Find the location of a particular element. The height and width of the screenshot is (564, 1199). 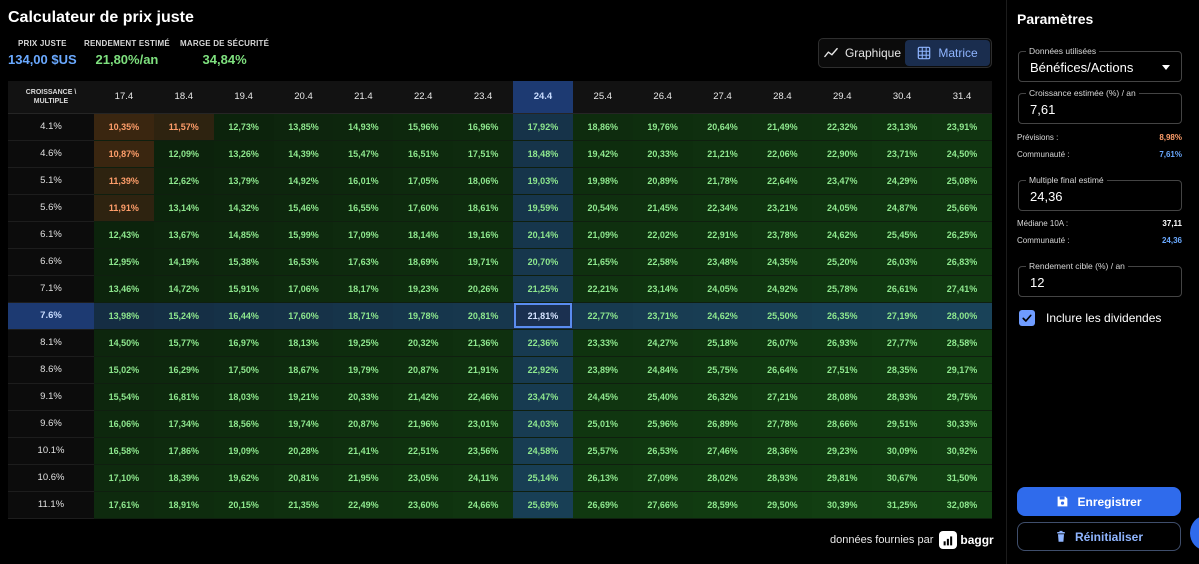

chart-view-button: Graphique is located at coordinates (862, 53).